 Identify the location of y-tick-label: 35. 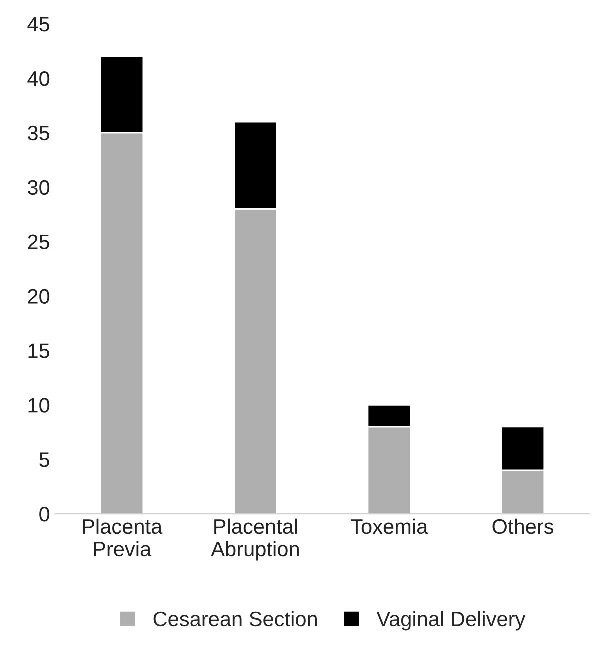
(39, 133).